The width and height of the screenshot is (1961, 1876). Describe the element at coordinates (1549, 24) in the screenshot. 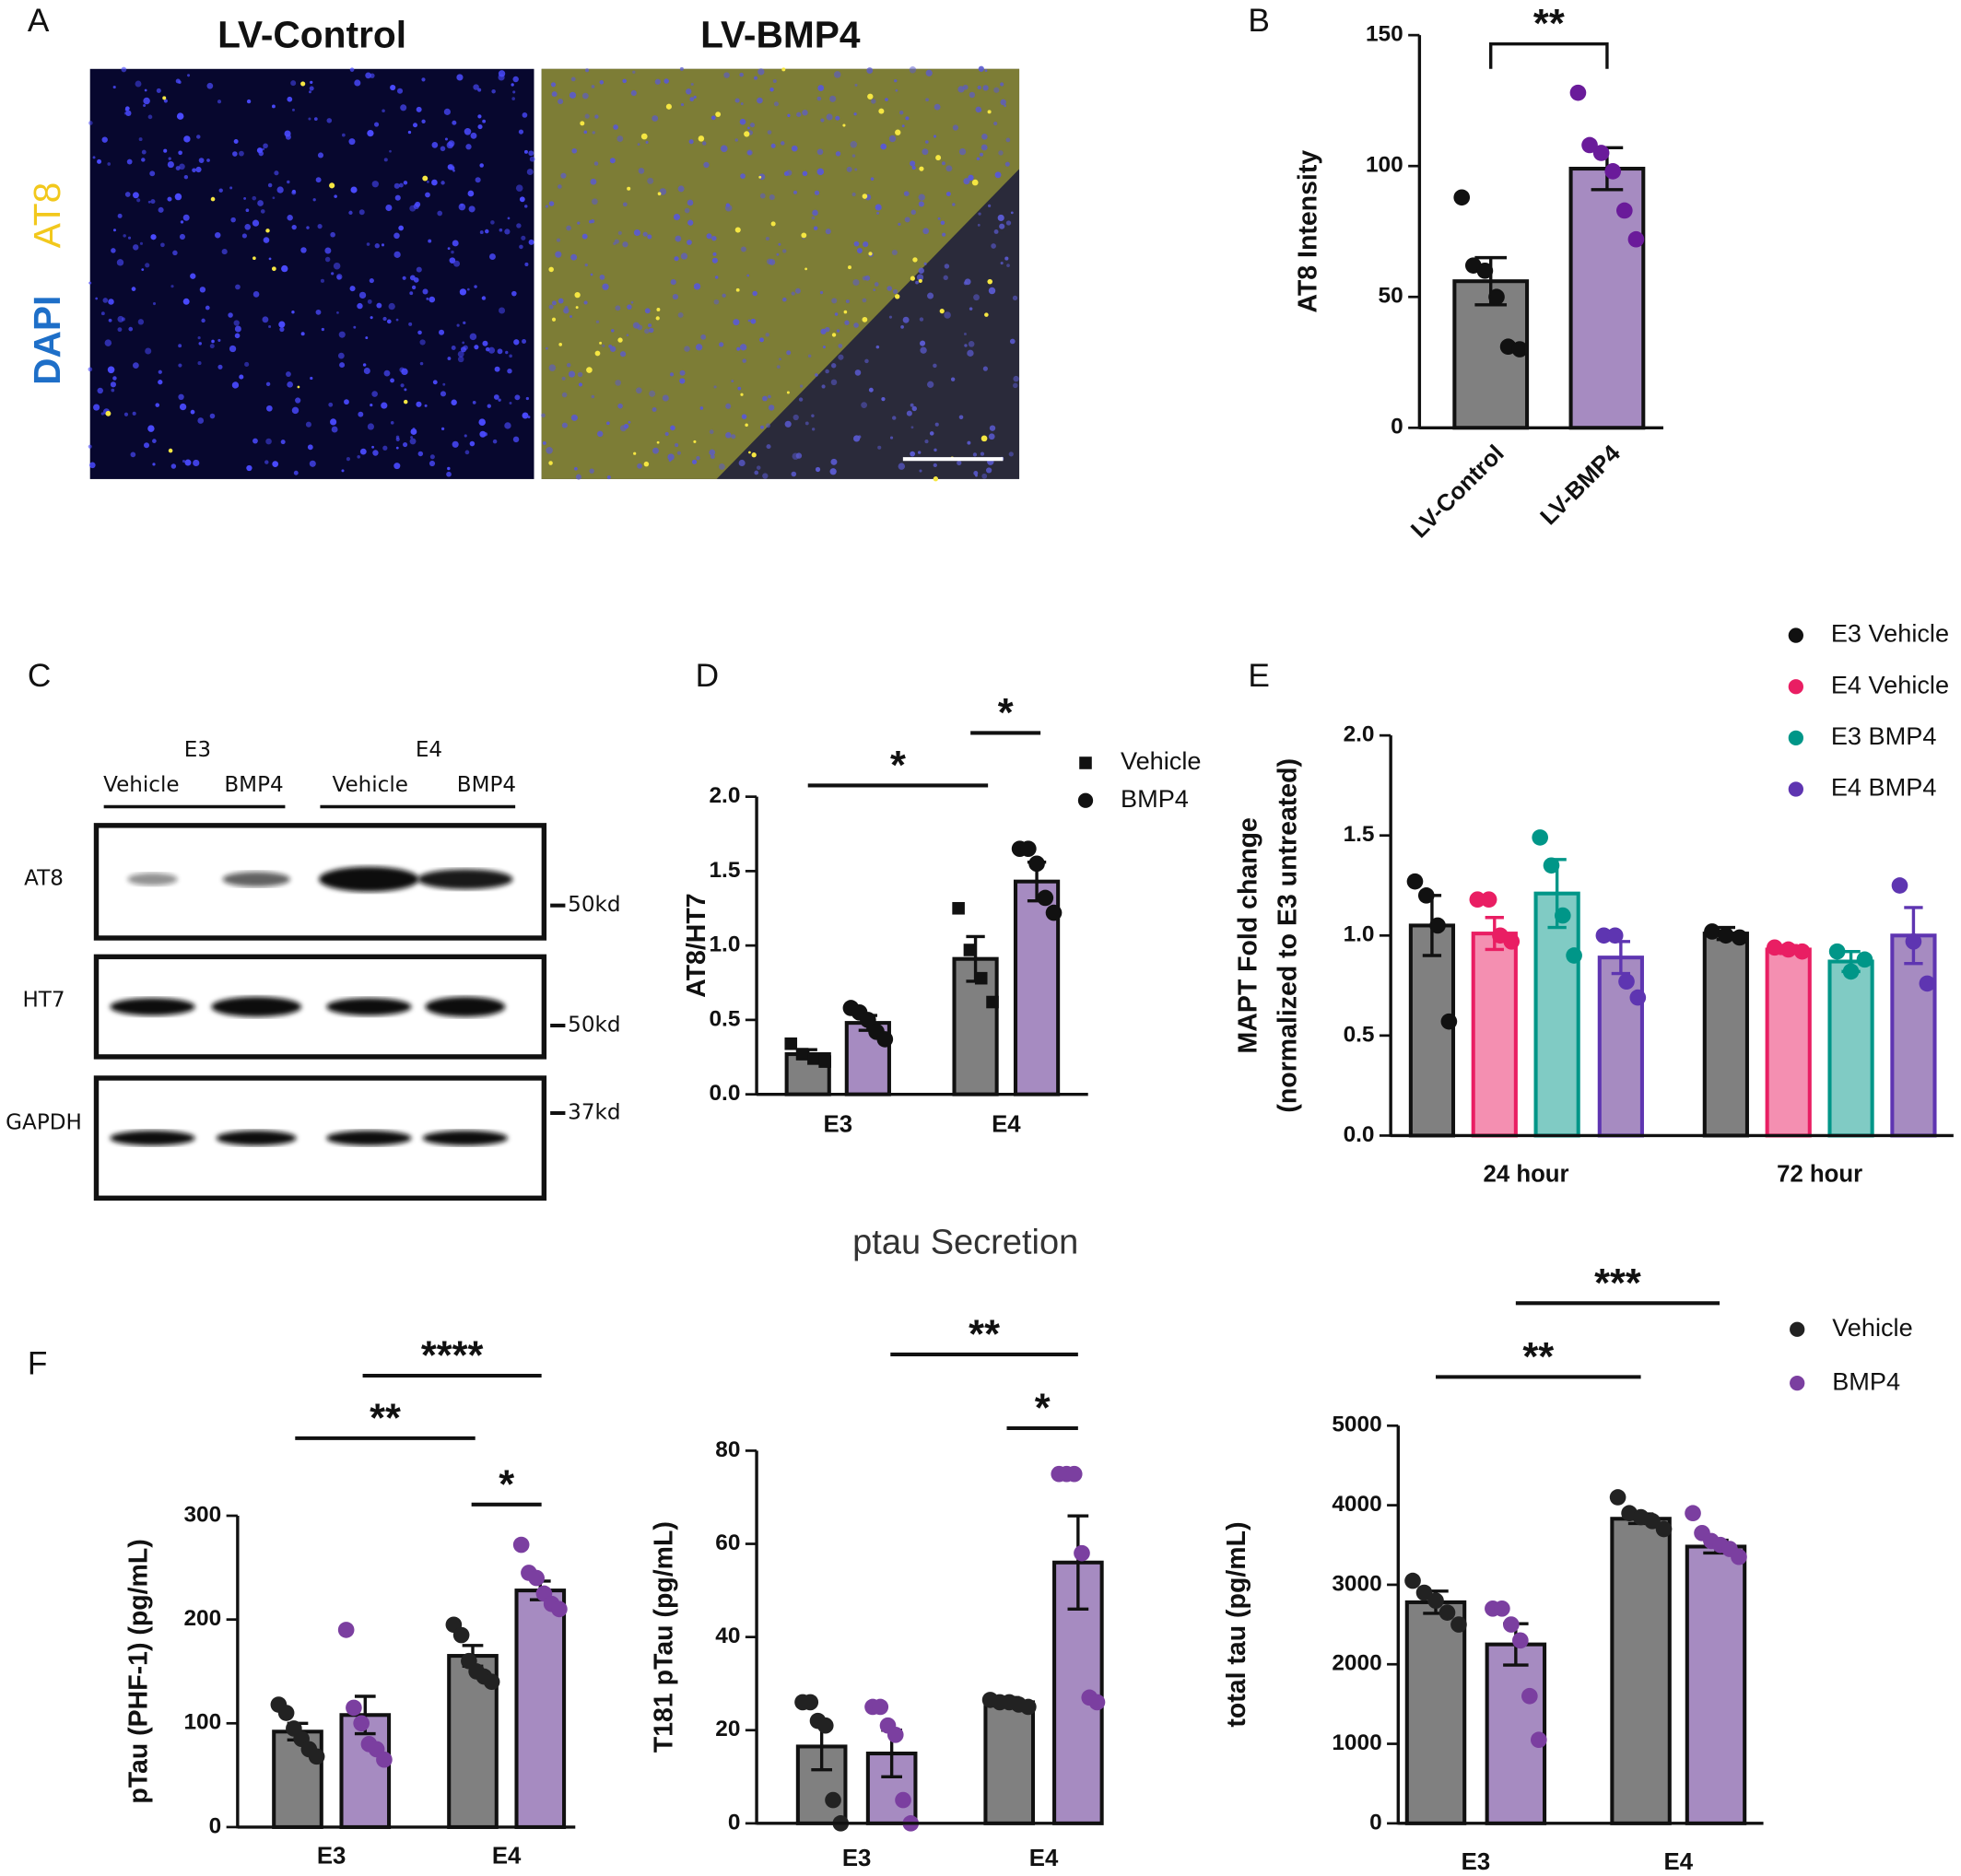

I see `significance-label: **` at that location.